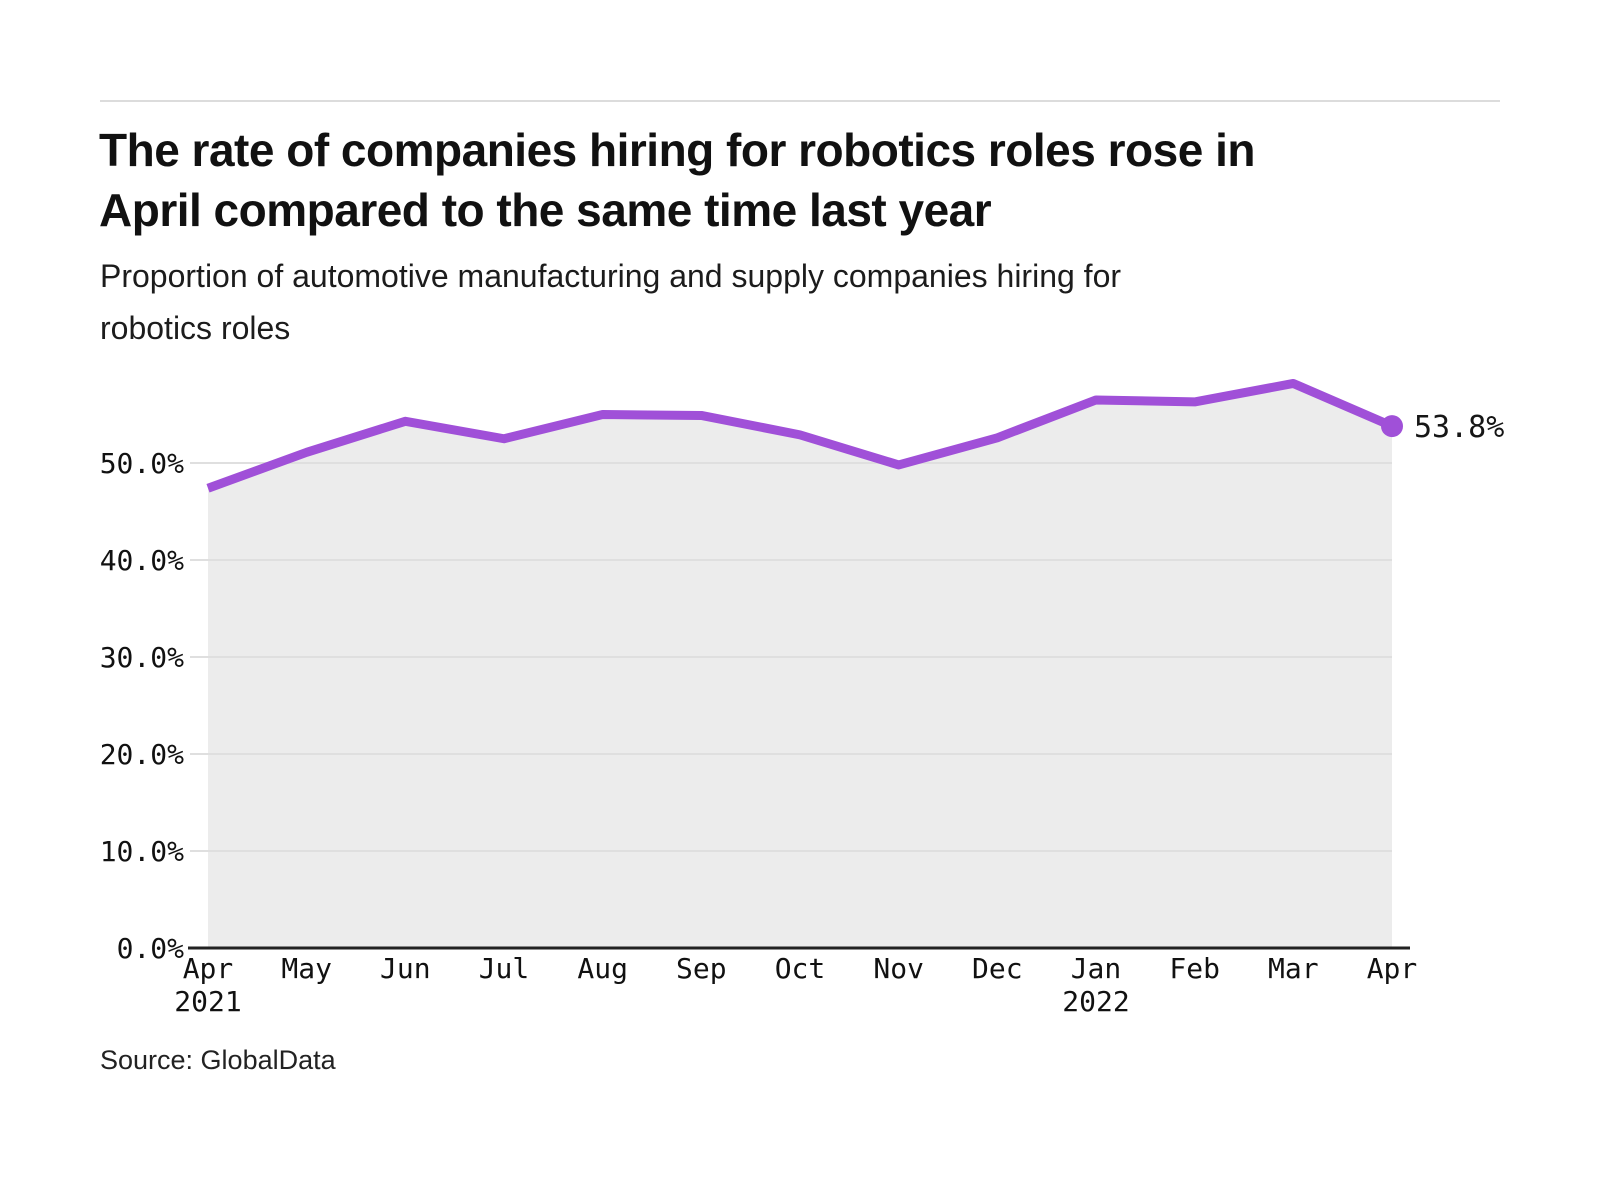 The width and height of the screenshot is (1600, 1200). What do you see at coordinates (504, 968) in the screenshot?
I see `x-tick-label-3: Jul` at bounding box center [504, 968].